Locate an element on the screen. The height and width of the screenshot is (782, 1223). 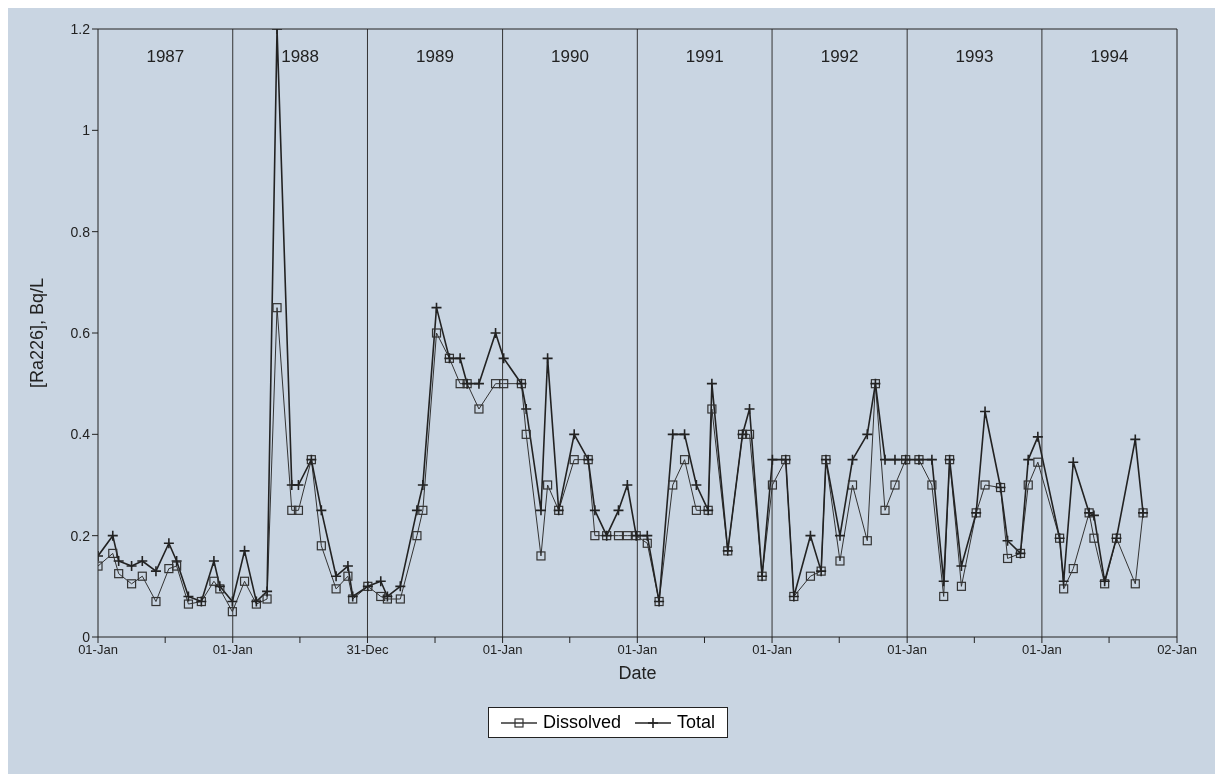
annotation: 1994 is located at coordinates (1109, 57).